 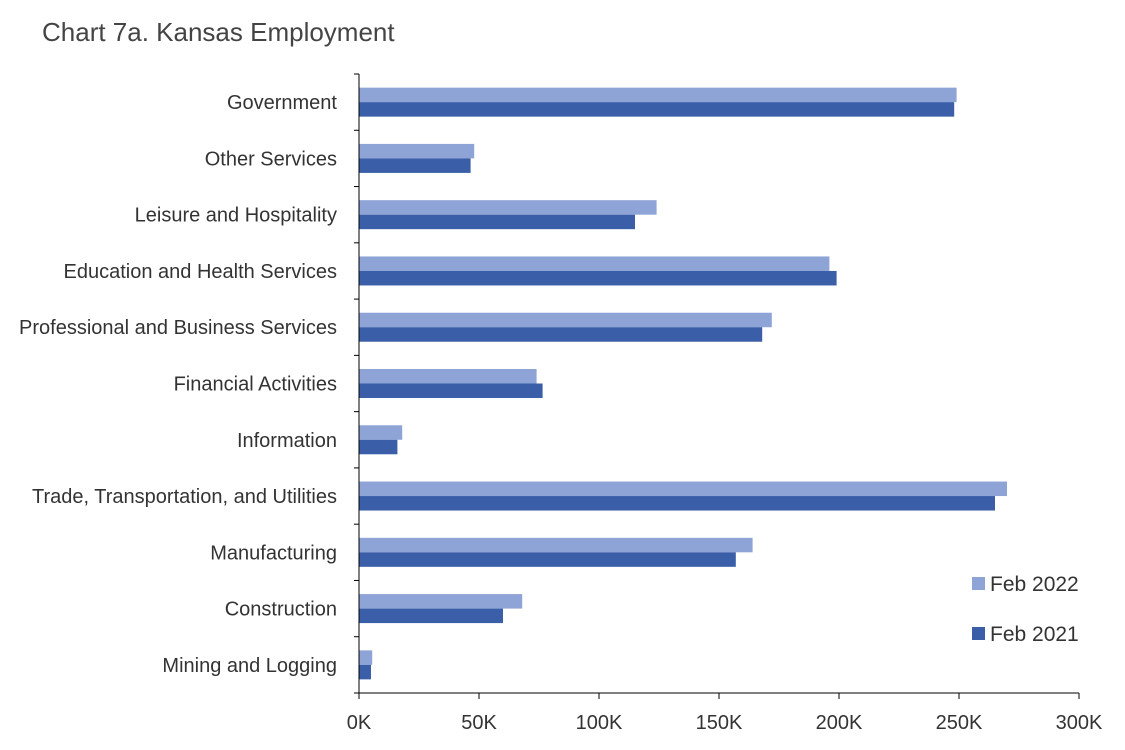 What do you see at coordinates (249, 666) in the screenshot?
I see `category-label: Mining and Logging` at bounding box center [249, 666].